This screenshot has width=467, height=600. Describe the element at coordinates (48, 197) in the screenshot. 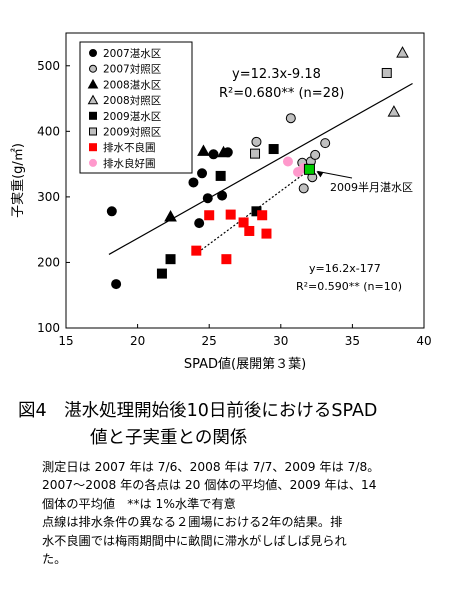

I see `y-tick-label: 300` at that location.